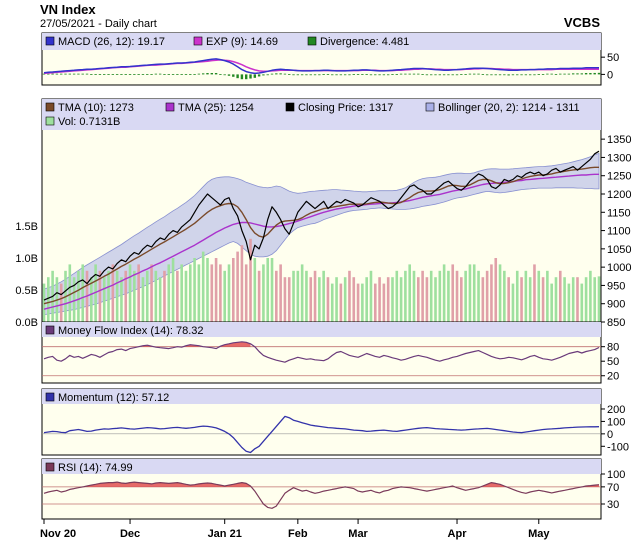 The height and width of the screenshot is (557, 640). I want to click on x-tick-label: Jan 21, so click(225, 534).